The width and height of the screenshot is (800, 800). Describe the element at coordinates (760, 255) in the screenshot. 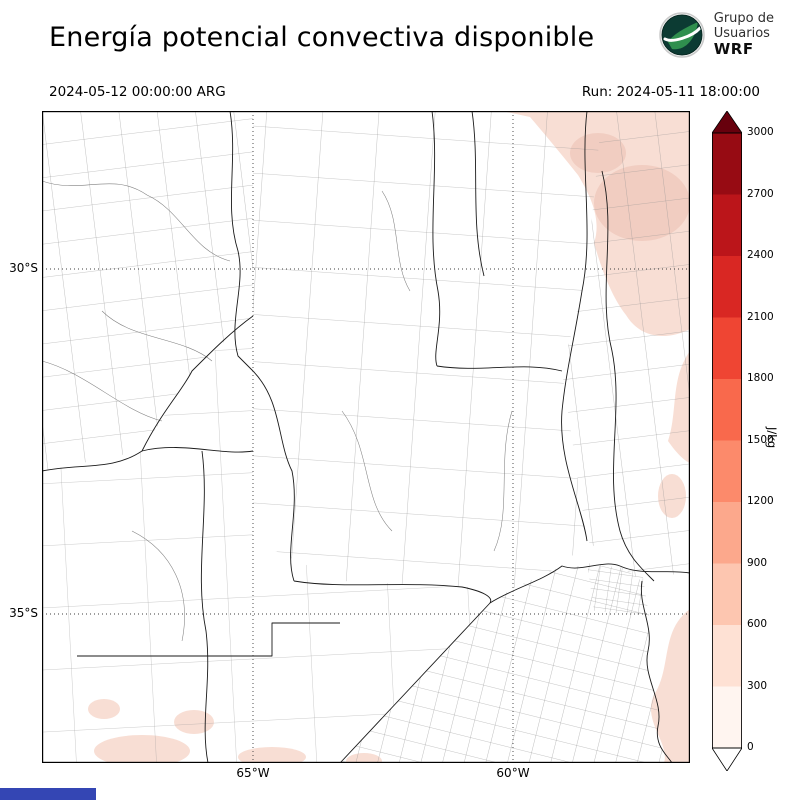

I see `colorbar-tick-label: 2400` at that location.